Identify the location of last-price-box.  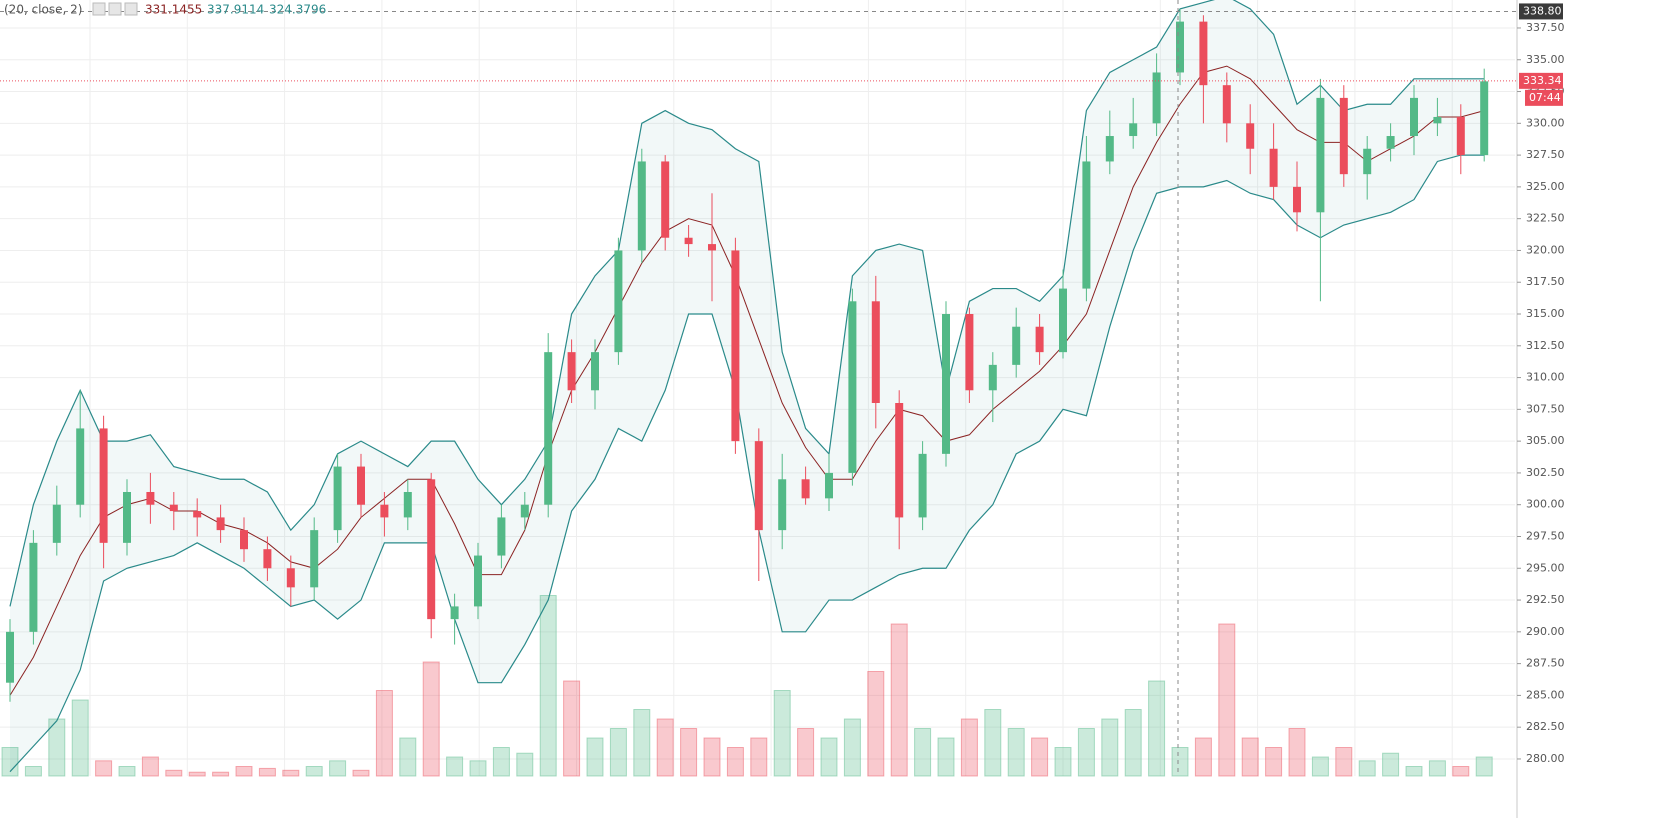
(1541, 80).